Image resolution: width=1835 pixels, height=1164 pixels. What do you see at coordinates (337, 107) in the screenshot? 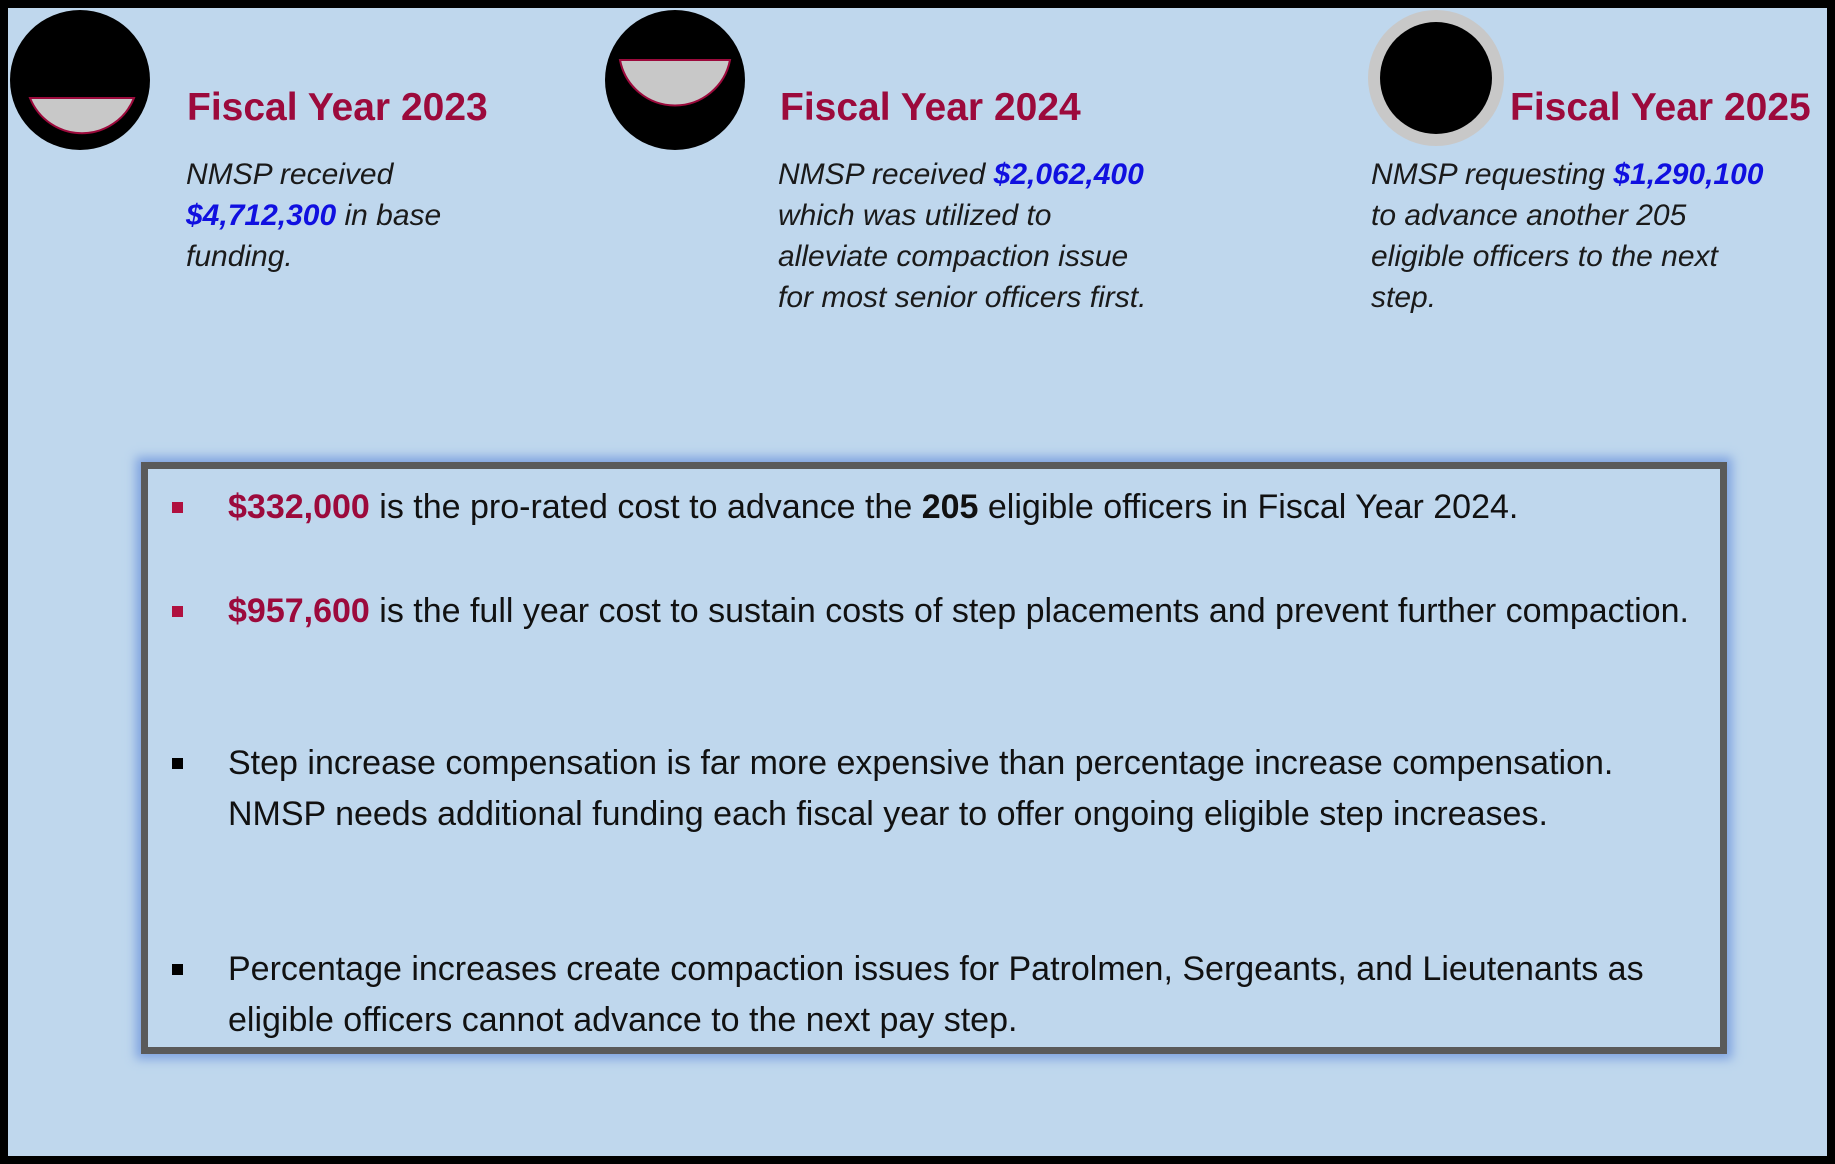
I see `column-title: Fiscal Year 2023` at bounding box center [337, 107].